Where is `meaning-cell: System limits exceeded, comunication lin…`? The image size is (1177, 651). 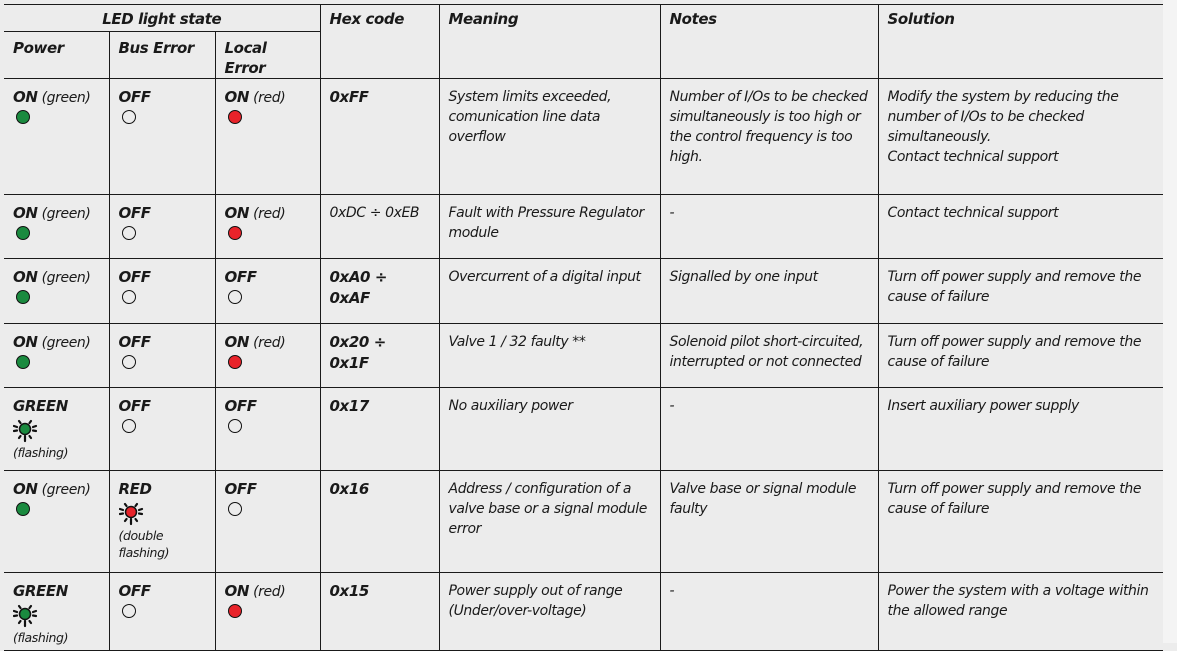
meaning-cell: System limits exceeded, comunication lin… is located at coordinates (549, 136).